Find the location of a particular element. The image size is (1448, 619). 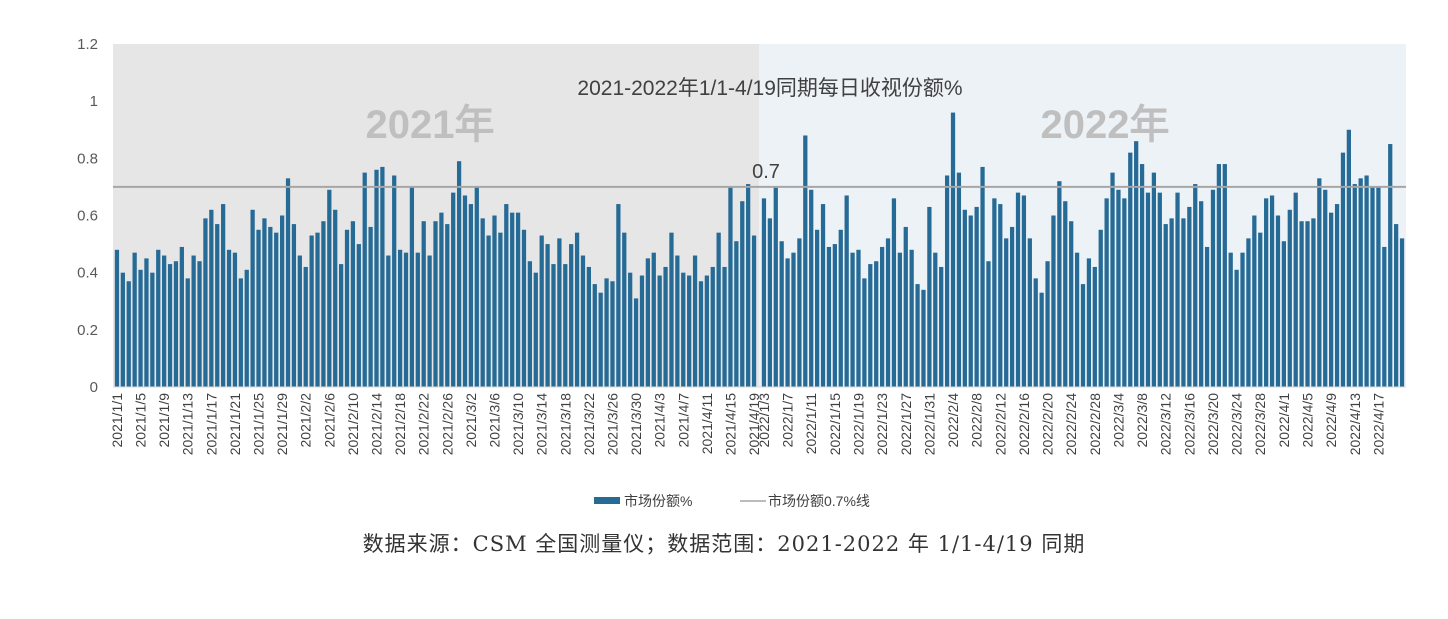

x-tick-label-2022: 2022/1/19 is located at coordinates (859, 424).